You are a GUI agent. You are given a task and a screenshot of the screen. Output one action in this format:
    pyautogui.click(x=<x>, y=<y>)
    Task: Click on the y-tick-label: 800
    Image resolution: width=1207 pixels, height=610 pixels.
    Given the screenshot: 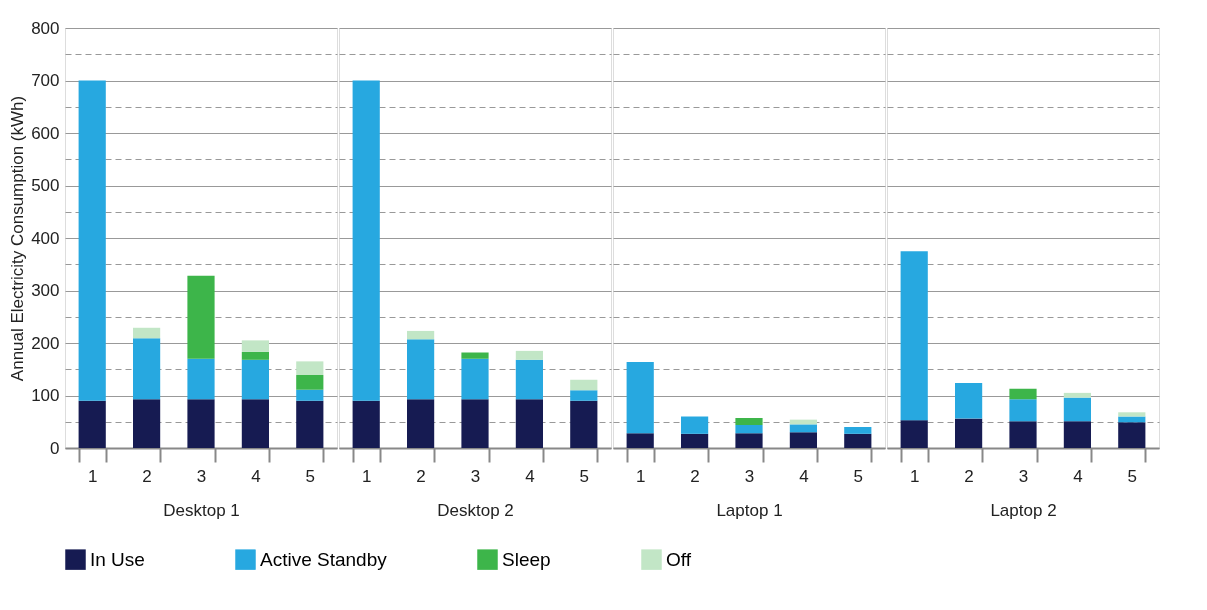 What is the action you would take?
    pyautogui.click(x=45, y=28)
    